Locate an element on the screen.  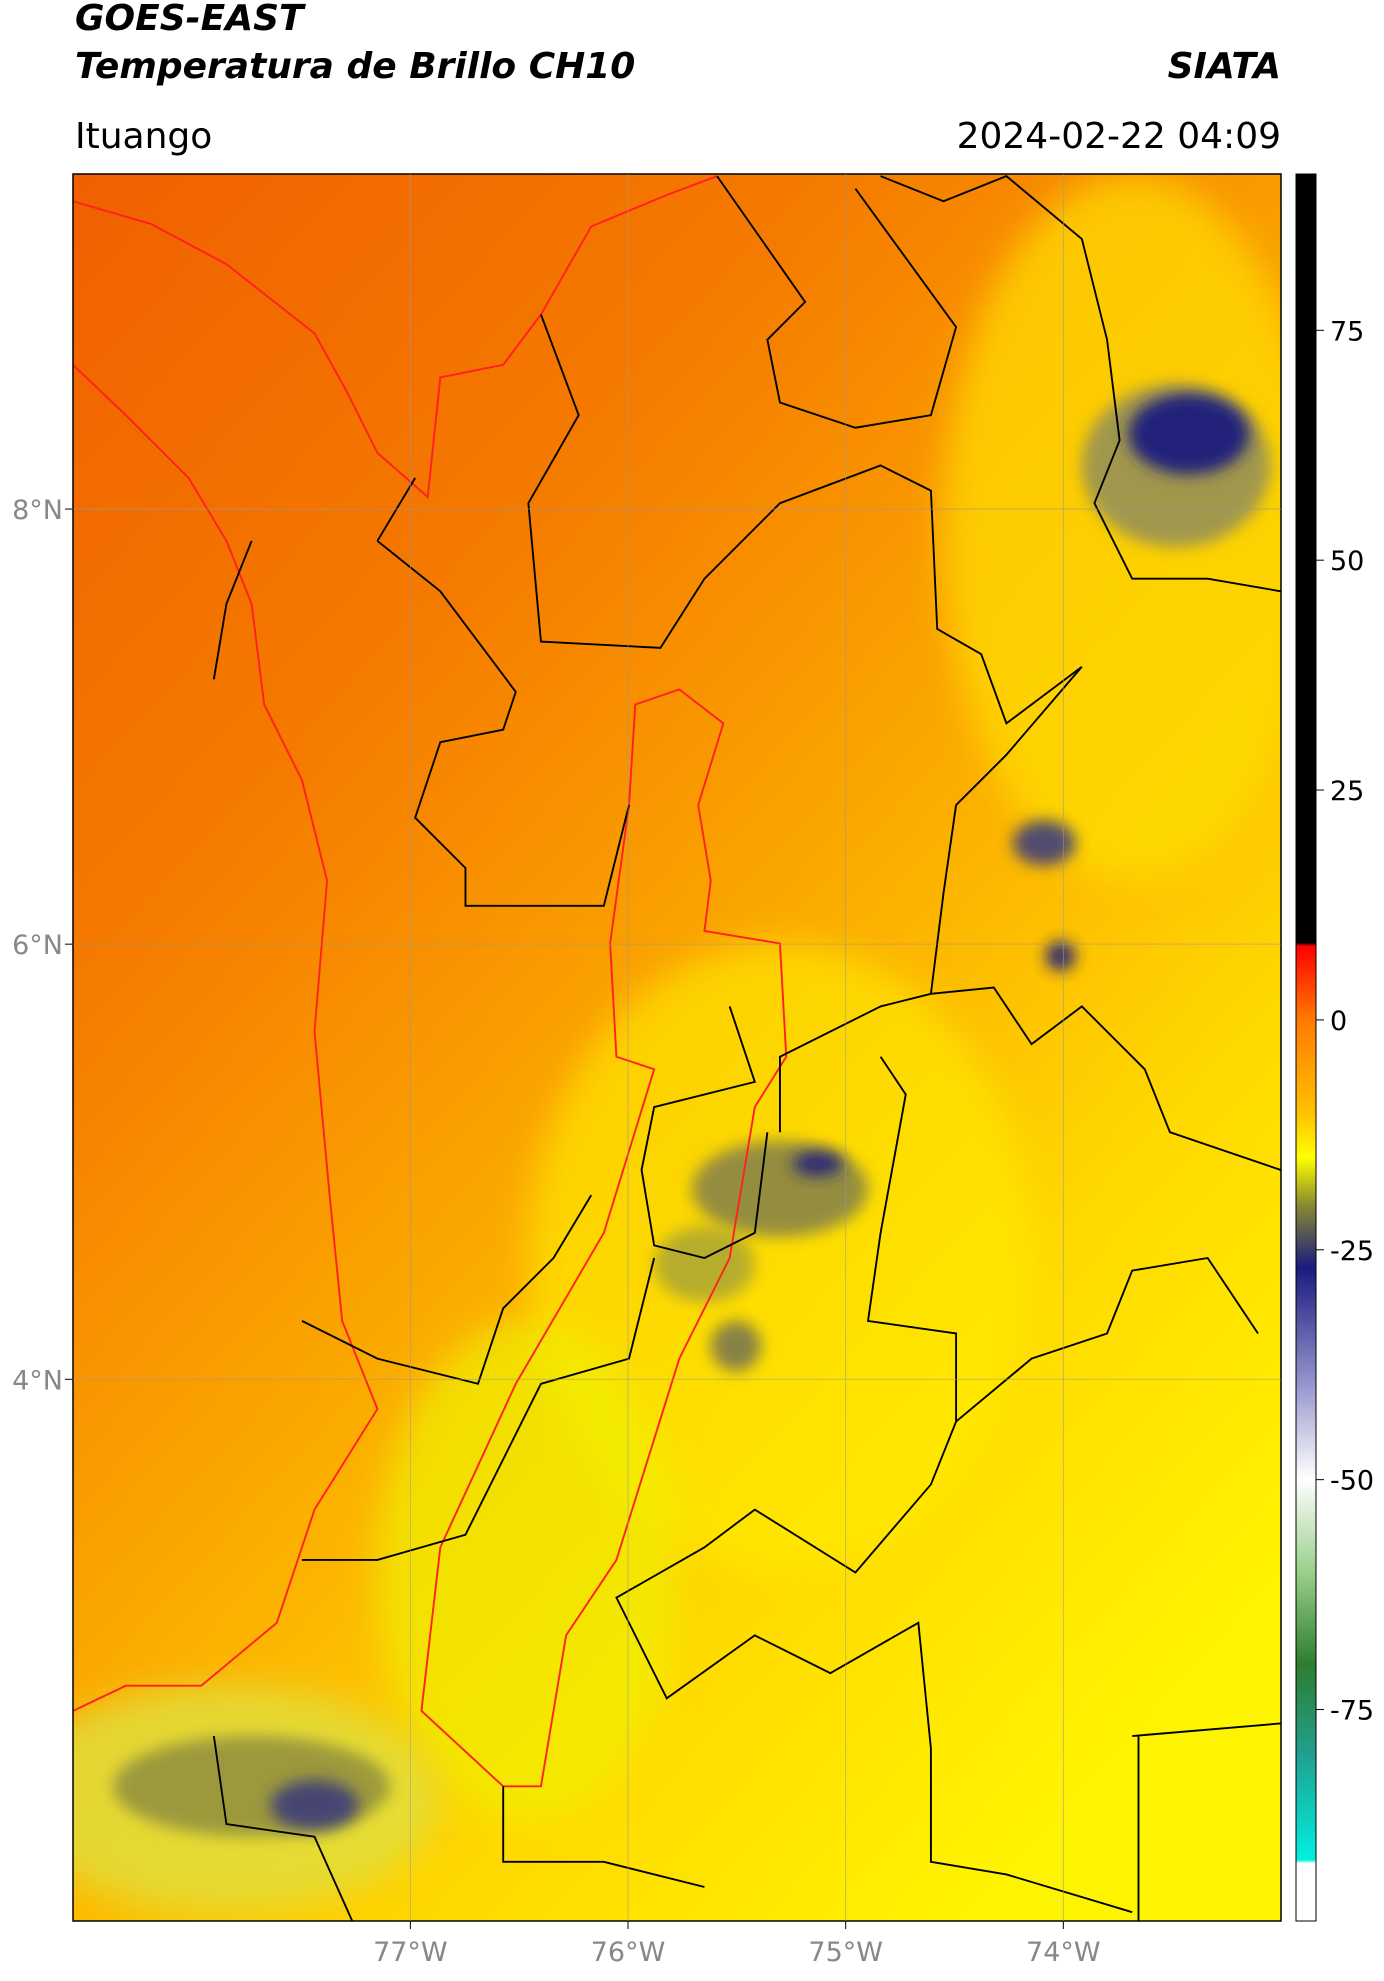
location: Ituango is located at coordinates (143, 136).